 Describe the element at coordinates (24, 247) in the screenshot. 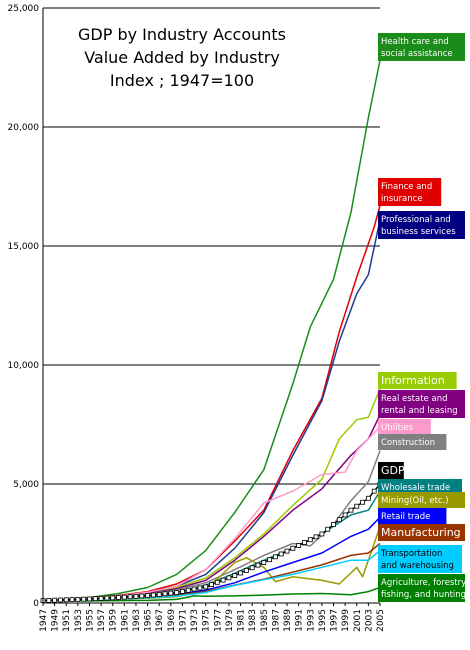

I see `y-tick-label: 15,000` at that location.